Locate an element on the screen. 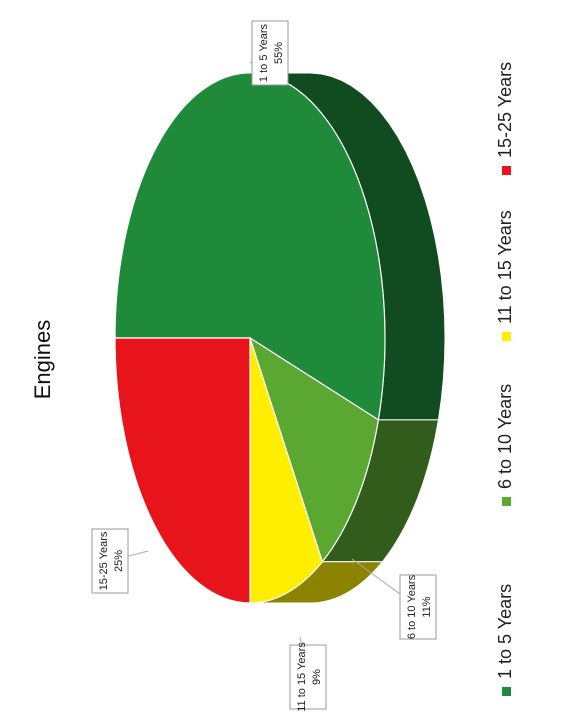 The height and width of the screenshot is (724, 563). data-label-category: 11 to 15 Years is located at coordinates (302, 677).